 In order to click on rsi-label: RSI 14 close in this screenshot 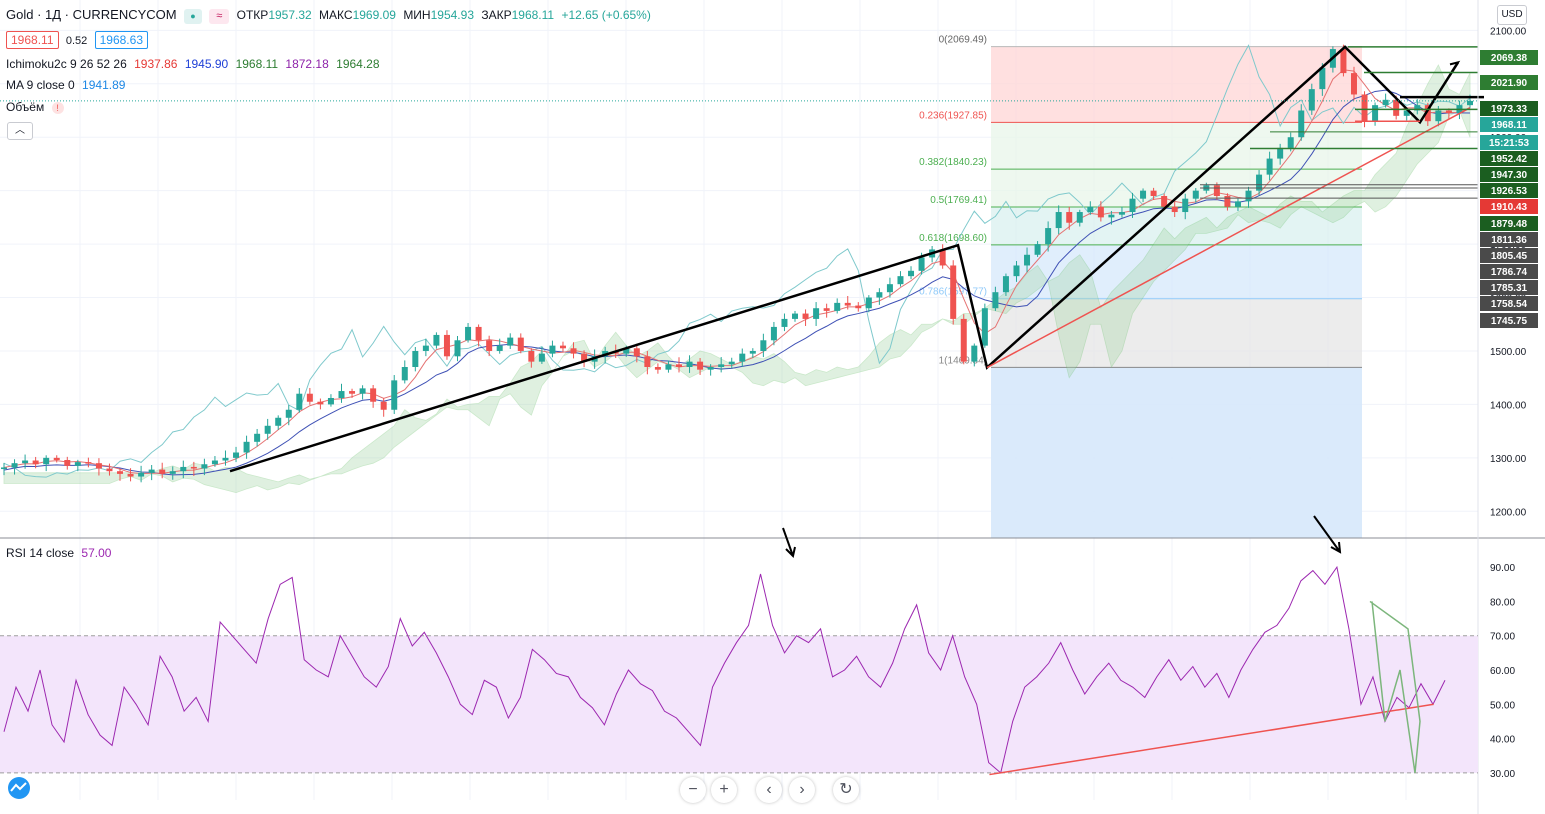, I will do `click(40, 553)`.